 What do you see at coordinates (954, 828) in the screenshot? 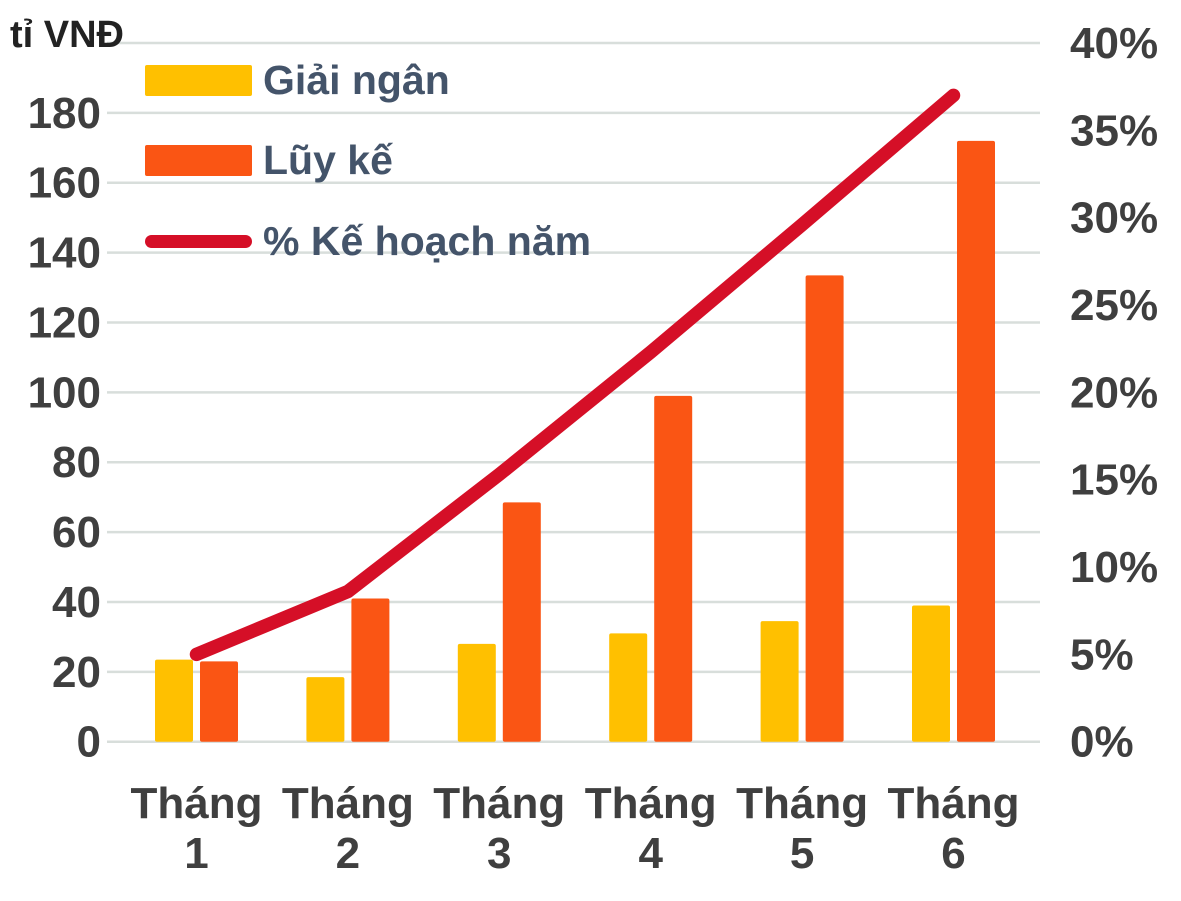
I see `x-axis-label: Tháng 6` at bounding box center [954, 828].